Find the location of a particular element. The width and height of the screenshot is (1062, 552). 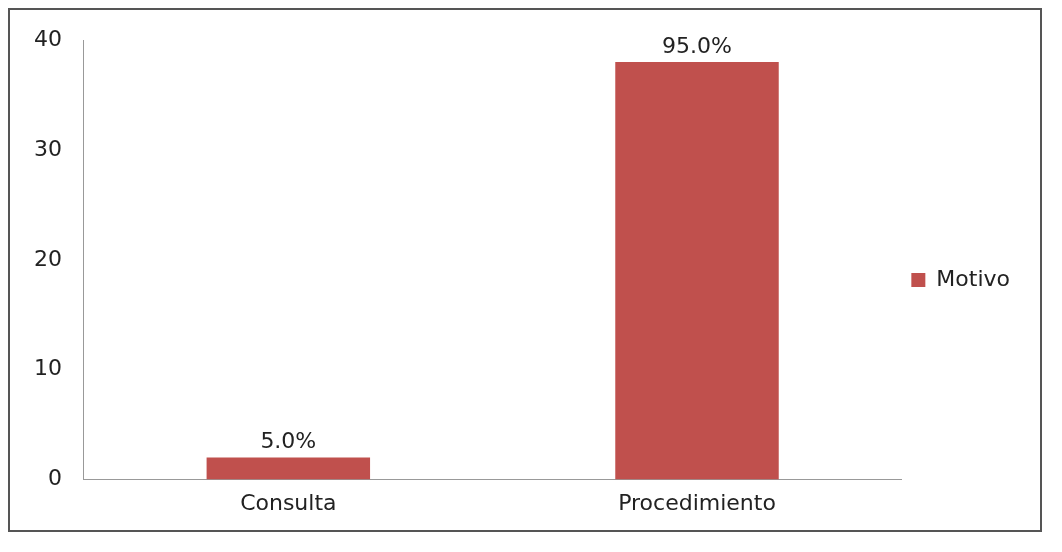

x-tick-label: Procedimiento is located at coordinates (697, 502).